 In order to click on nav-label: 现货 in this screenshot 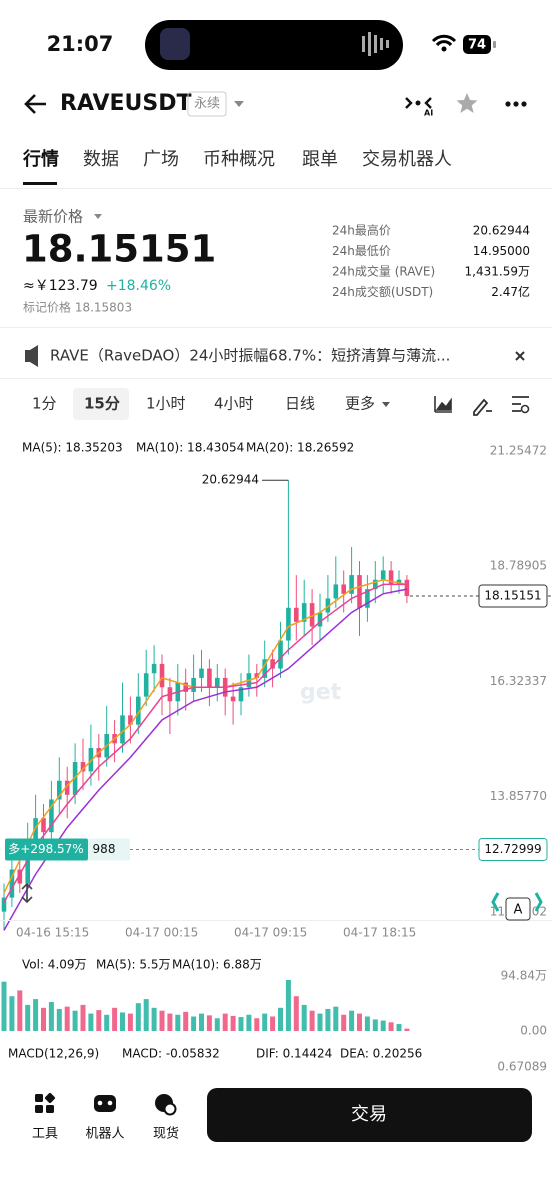, I will do `click(166, 1134)`.